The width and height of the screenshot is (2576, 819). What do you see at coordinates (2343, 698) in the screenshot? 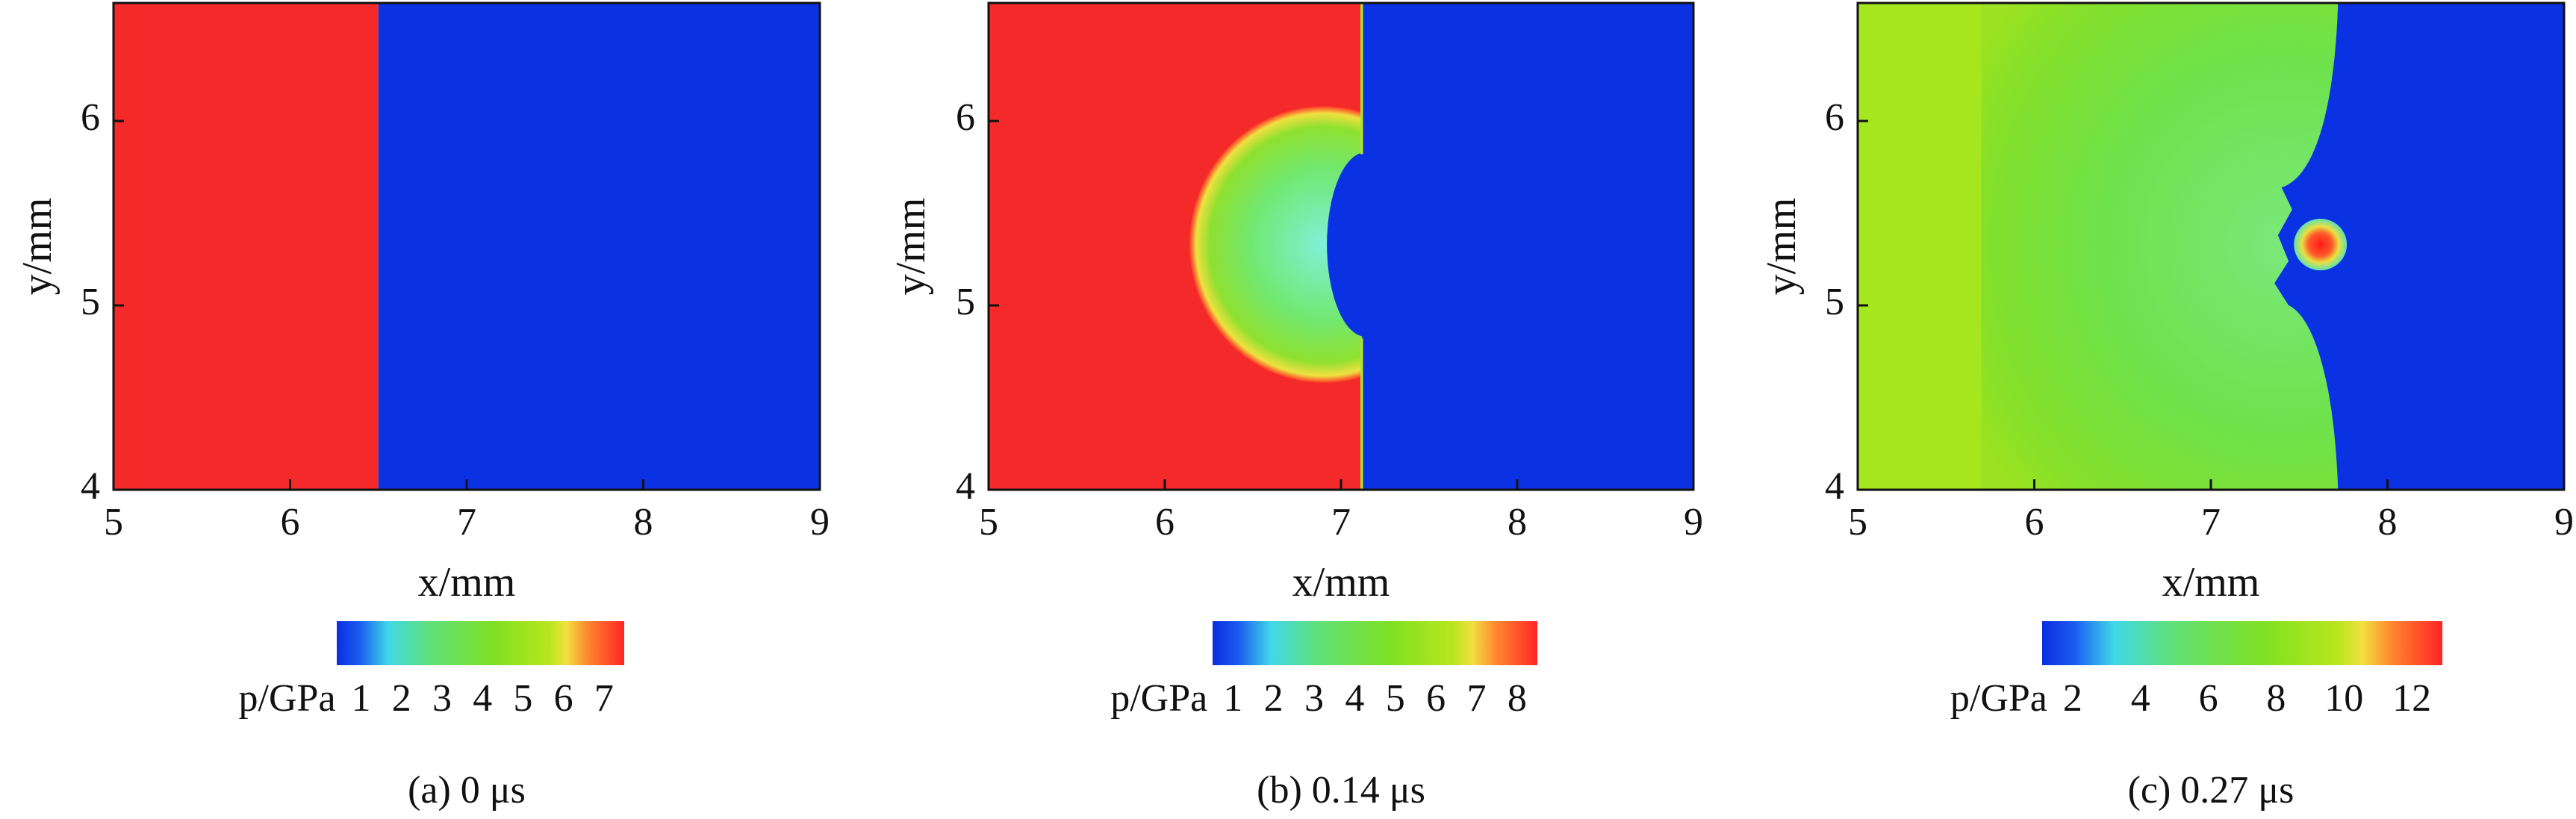
I see `colorbar-tick-label: 10` at bounding box center [2343, 698].